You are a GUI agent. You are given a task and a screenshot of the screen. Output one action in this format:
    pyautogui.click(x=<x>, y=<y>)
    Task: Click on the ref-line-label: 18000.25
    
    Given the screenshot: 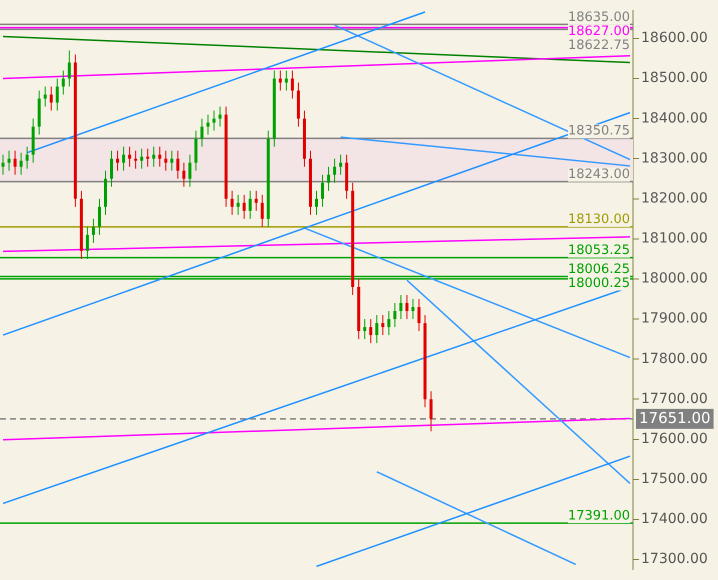 What is the action you would take?
    pyautogui.click(x=599, y=283)
    